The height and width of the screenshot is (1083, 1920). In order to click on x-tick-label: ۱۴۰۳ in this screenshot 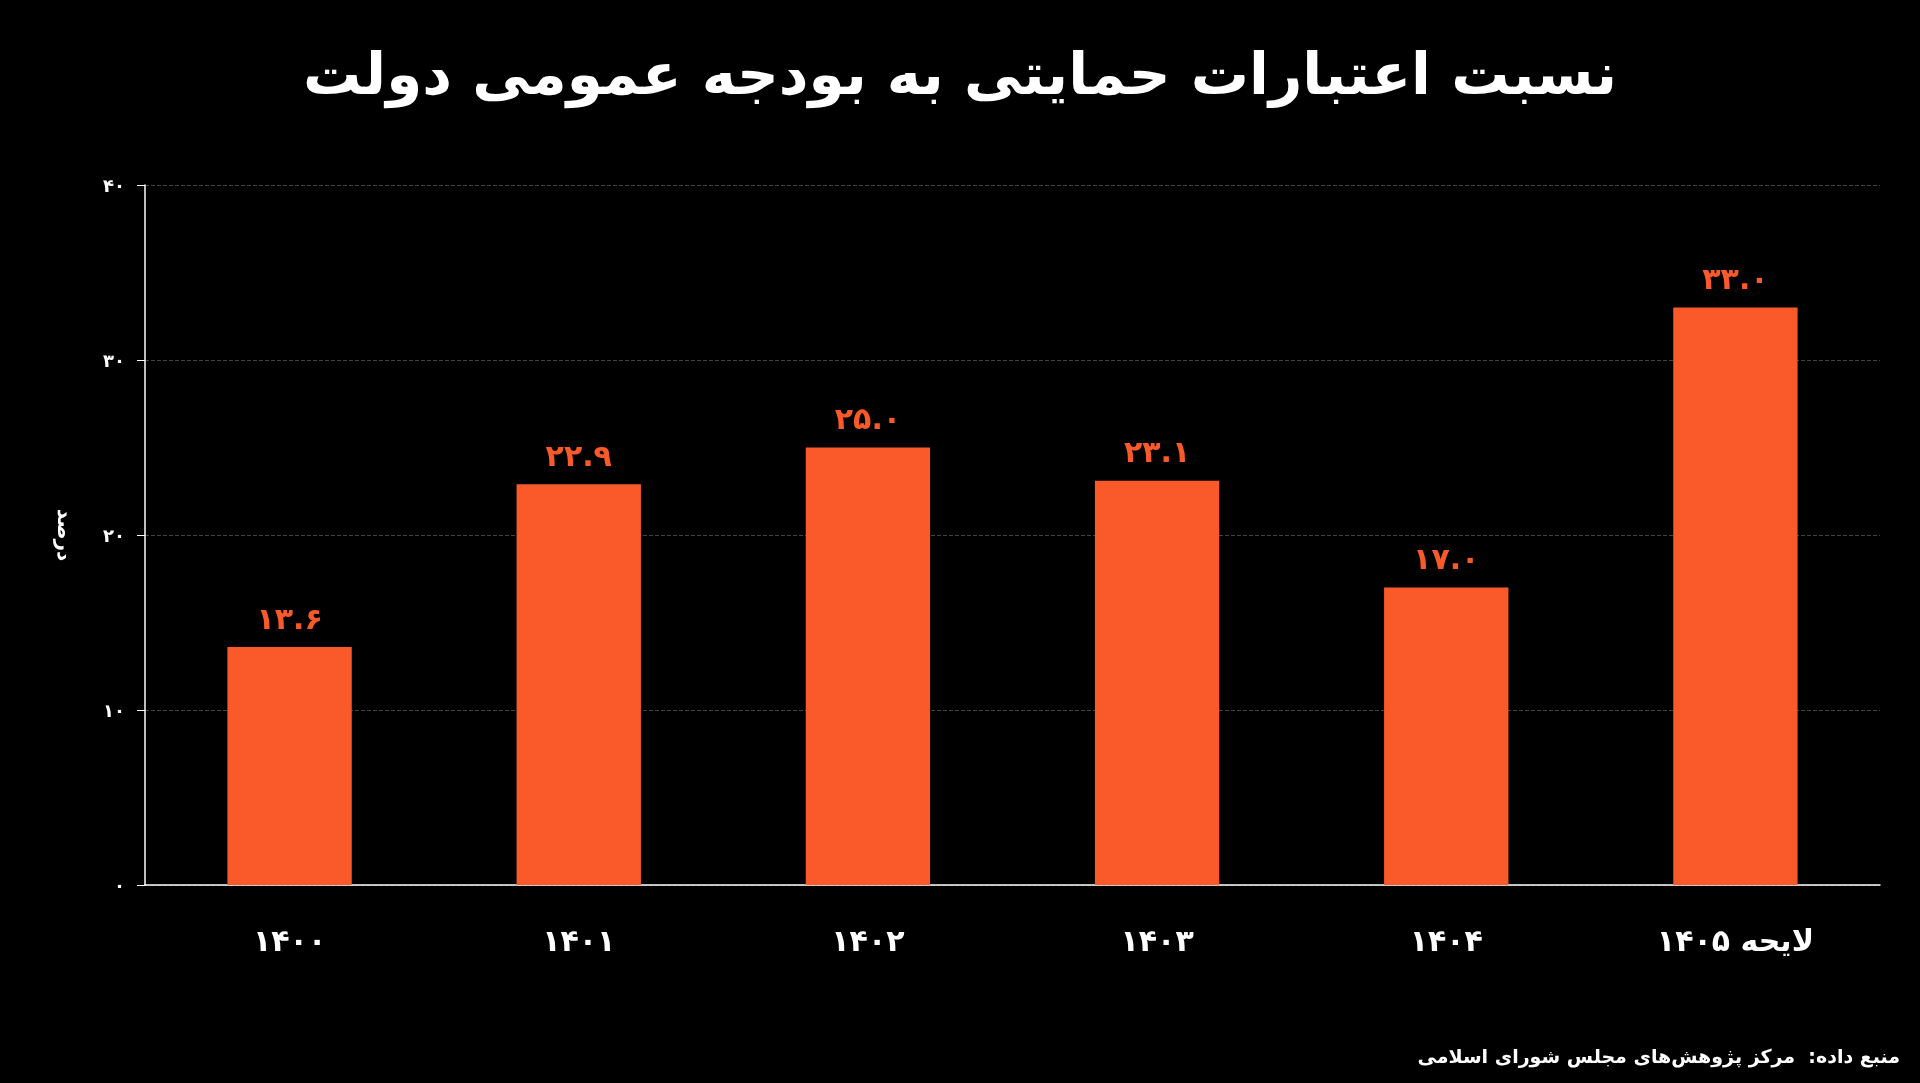, I will do `click(1157, 940)`.